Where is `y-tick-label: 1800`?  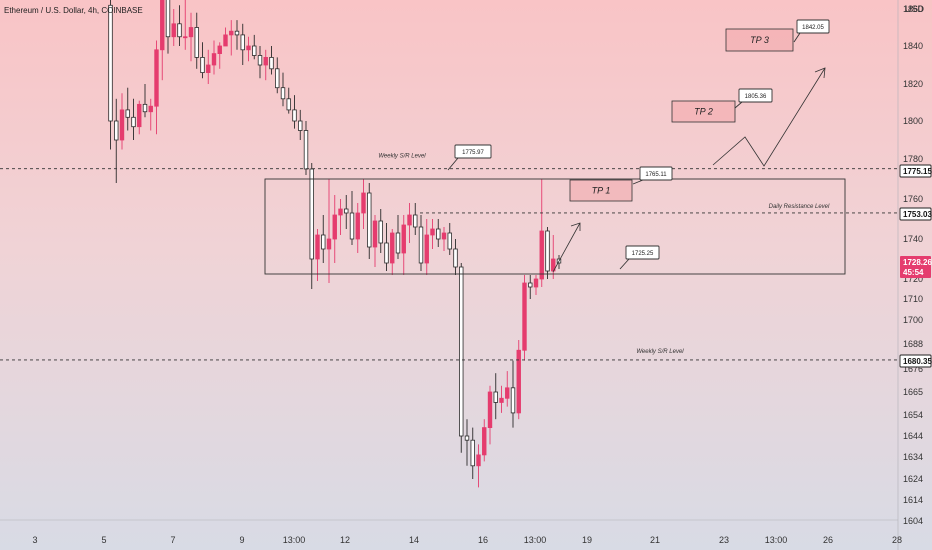
y-tick-label: 1800 is located at coordinates (913, 121).